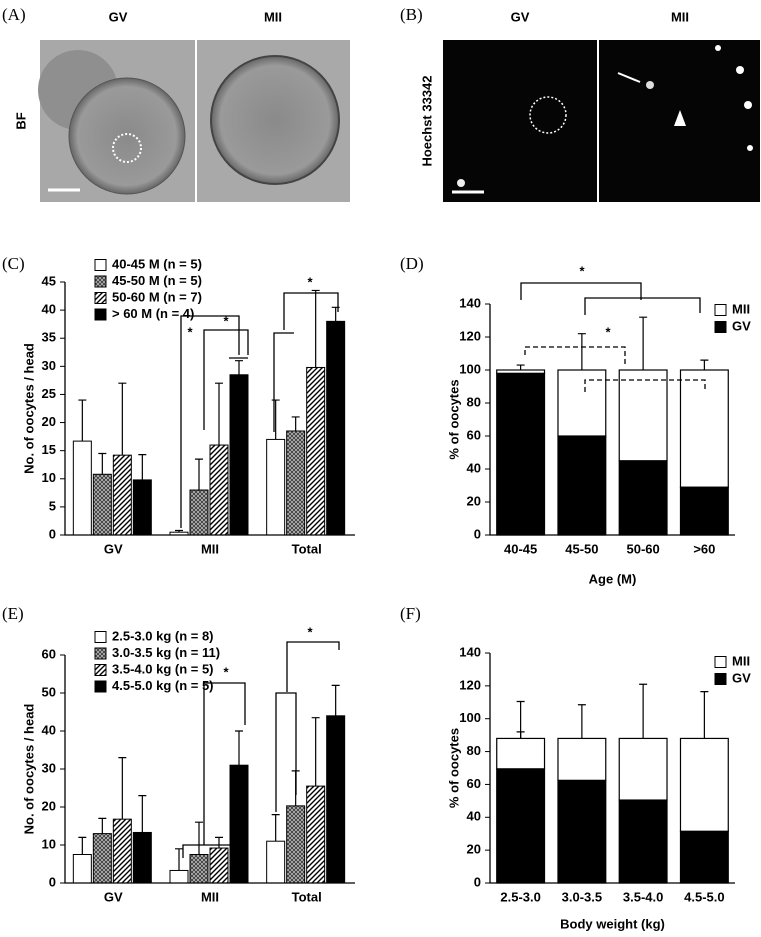 Image resolution: width=761 pixels, height=937 pixels. Describe the element at coordinates (14, 14) in the screenshot. I see `panel-label: (A)` at that location.